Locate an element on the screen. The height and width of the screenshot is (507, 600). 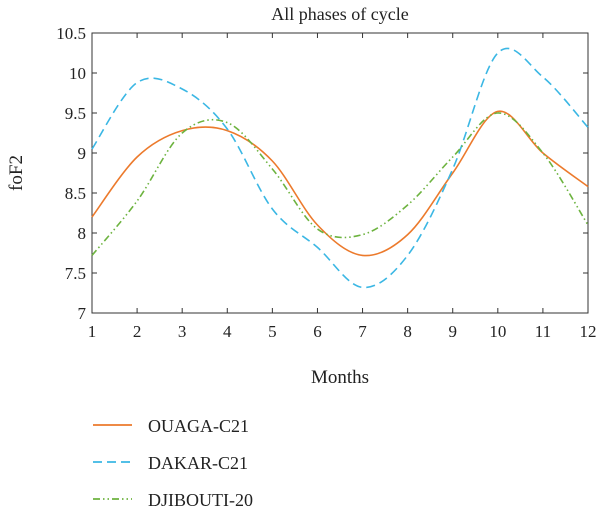
legend: OUAGA-C21 DAKAR-C21 DJIBOUTI-20 is located at coordinates (173, 461).